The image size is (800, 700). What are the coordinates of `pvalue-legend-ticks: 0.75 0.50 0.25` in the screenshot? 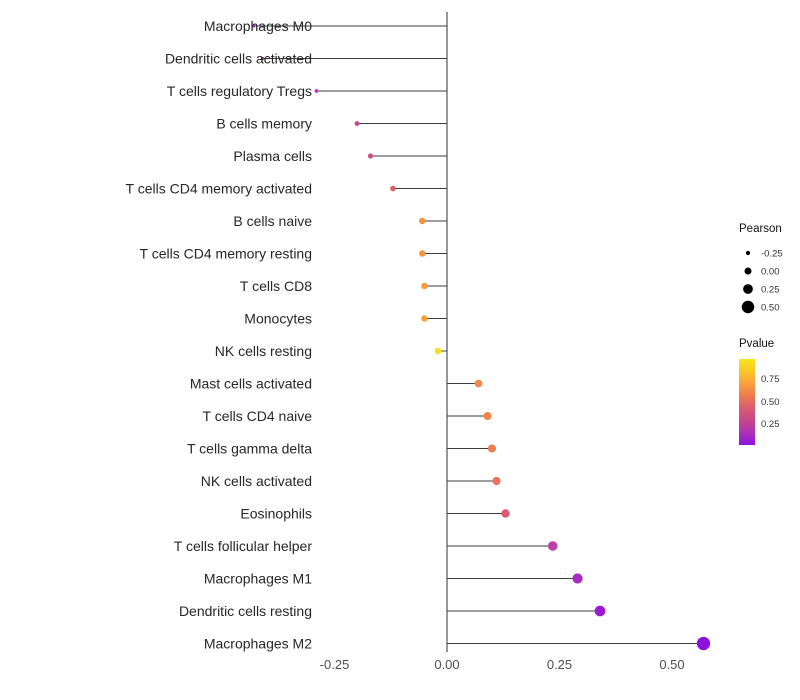 It's located at (770, 402).